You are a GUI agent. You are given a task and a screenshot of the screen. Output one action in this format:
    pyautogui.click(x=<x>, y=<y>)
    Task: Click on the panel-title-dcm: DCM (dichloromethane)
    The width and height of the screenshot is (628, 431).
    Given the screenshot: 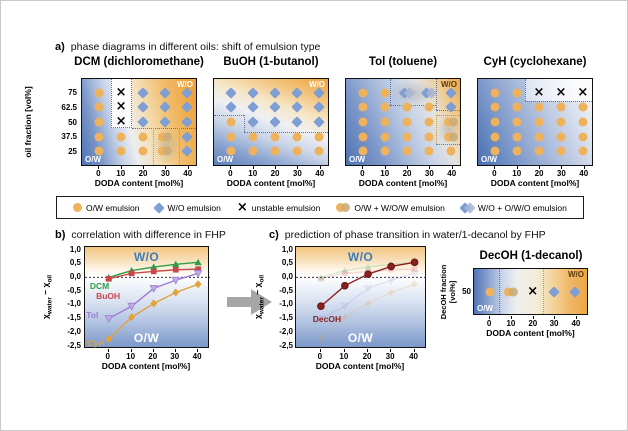 What is the action you would take?
    pyautogui.click(x=139, y=62)
    